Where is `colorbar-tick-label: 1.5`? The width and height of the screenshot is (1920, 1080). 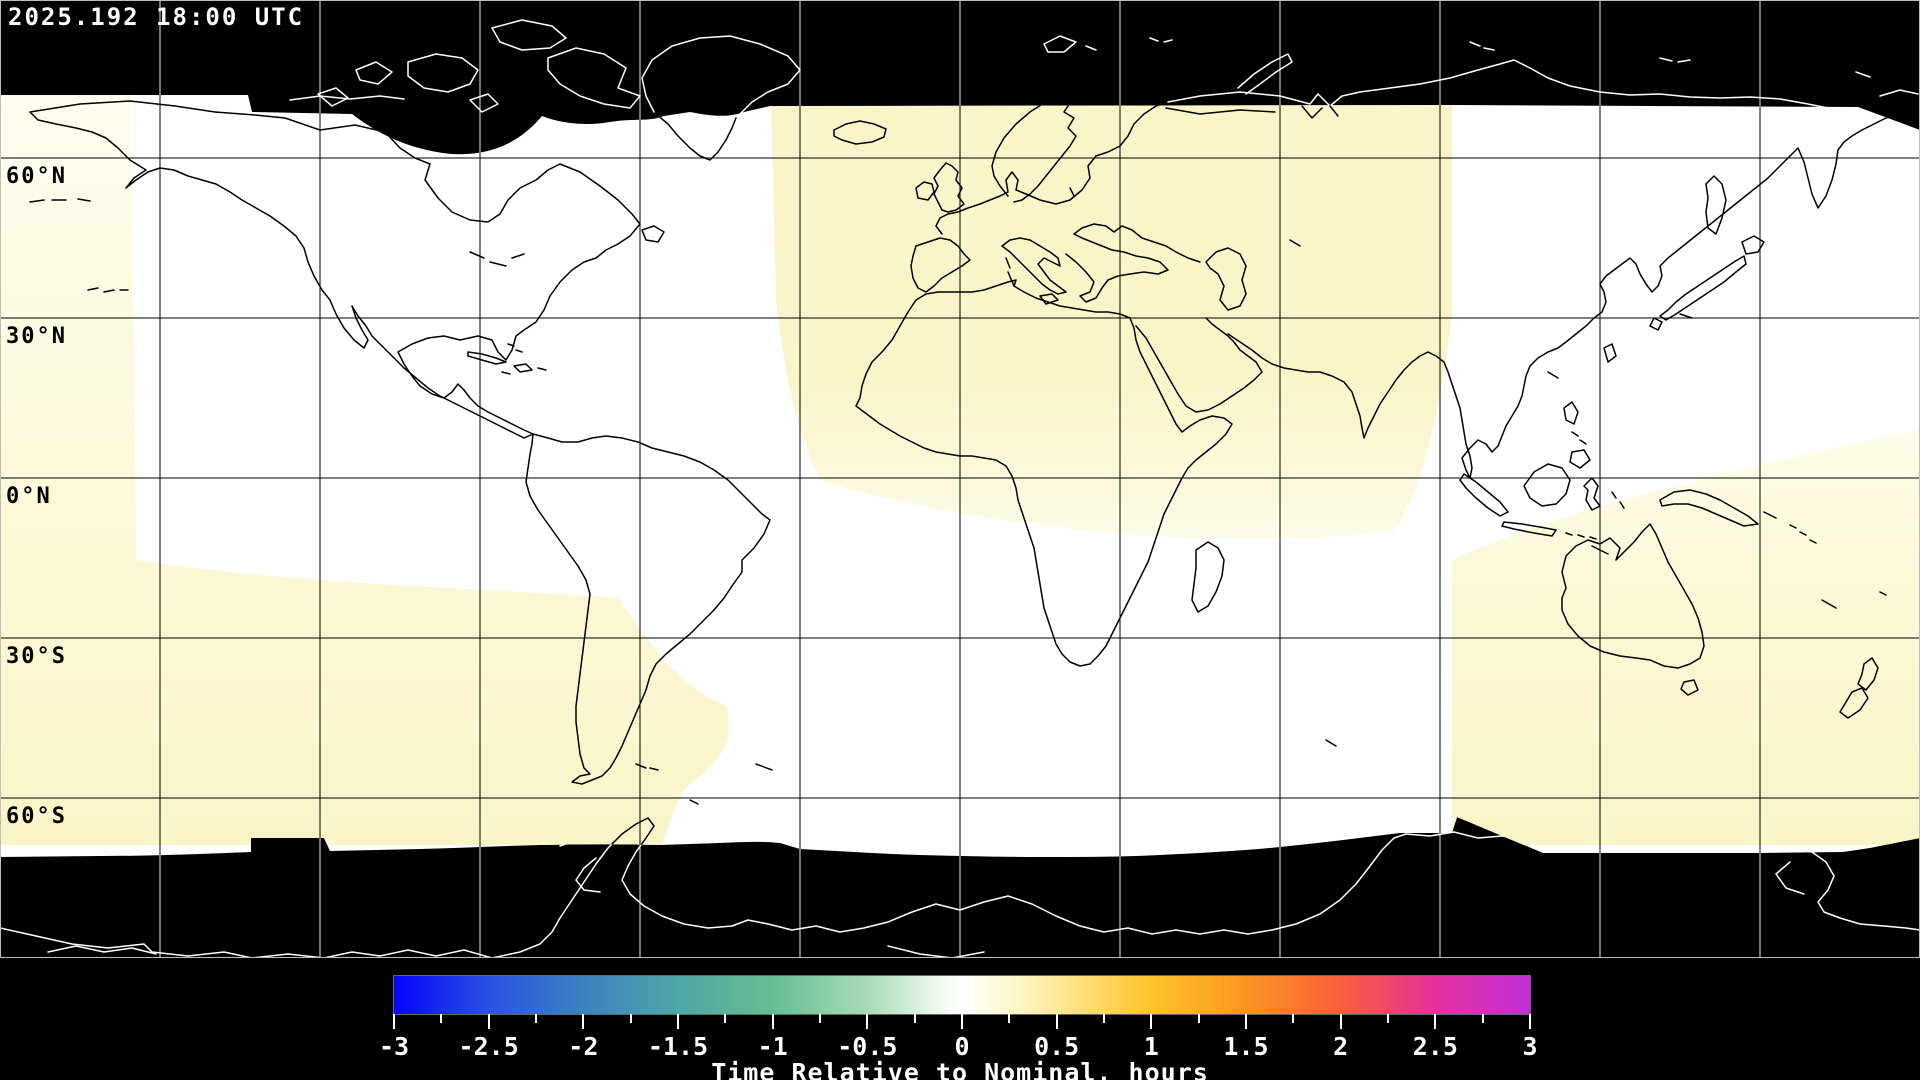 colorbar-tick-label: 1.5 is located at coordinates (1246, 1046).